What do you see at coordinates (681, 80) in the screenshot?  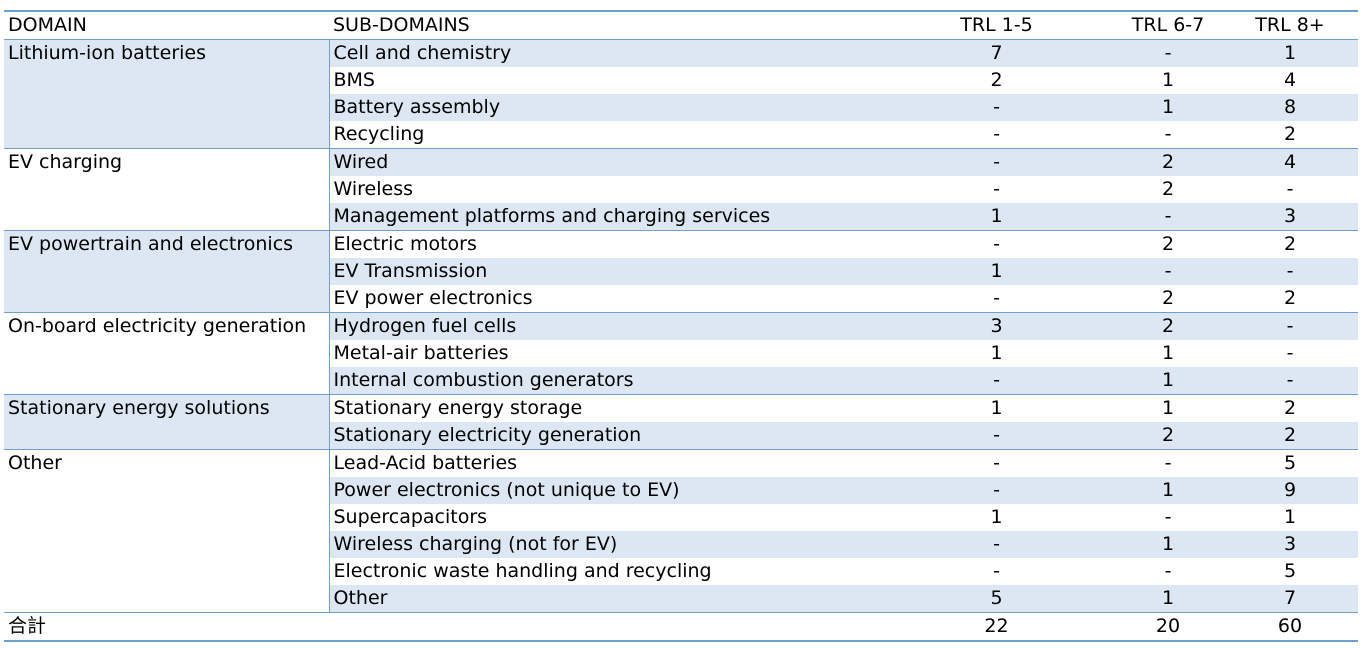 I see `table-row: BMS 2 1 4` at bounding box center [681, 80].